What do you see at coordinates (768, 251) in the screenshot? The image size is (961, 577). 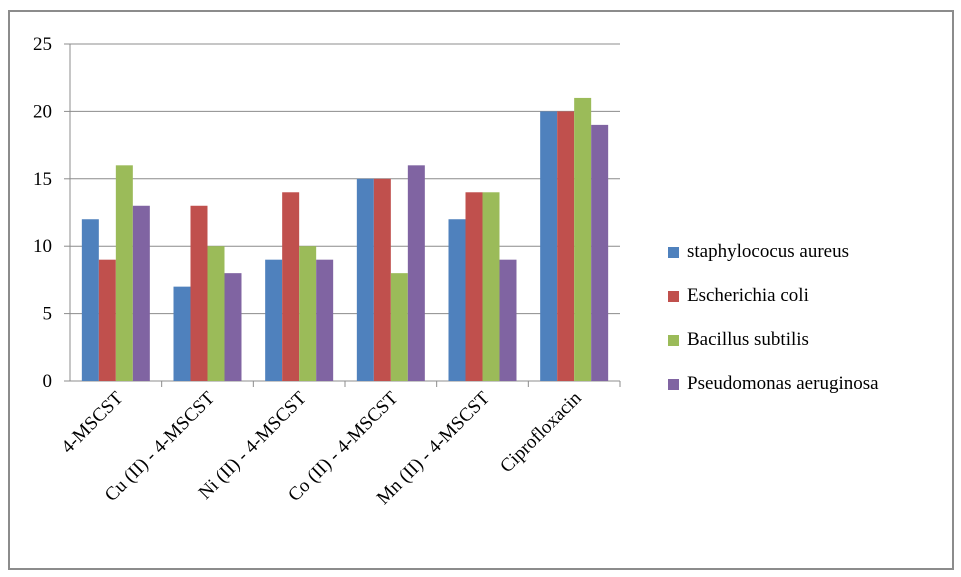 I see `legend-label: staphylococus aureus` at bounding box center [768, 251].